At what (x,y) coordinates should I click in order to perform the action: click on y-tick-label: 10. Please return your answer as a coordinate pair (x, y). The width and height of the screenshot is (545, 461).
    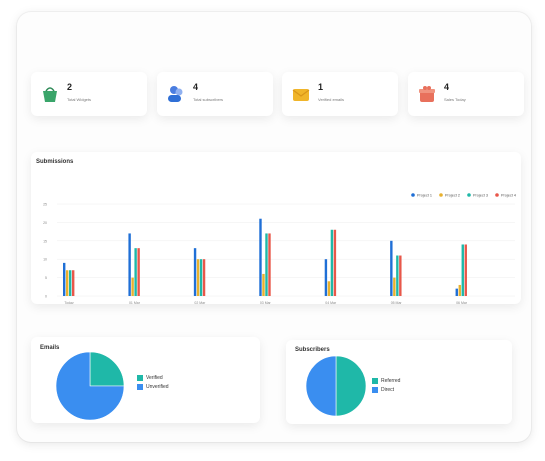
    Looking at the image, I should click on (45, 260).